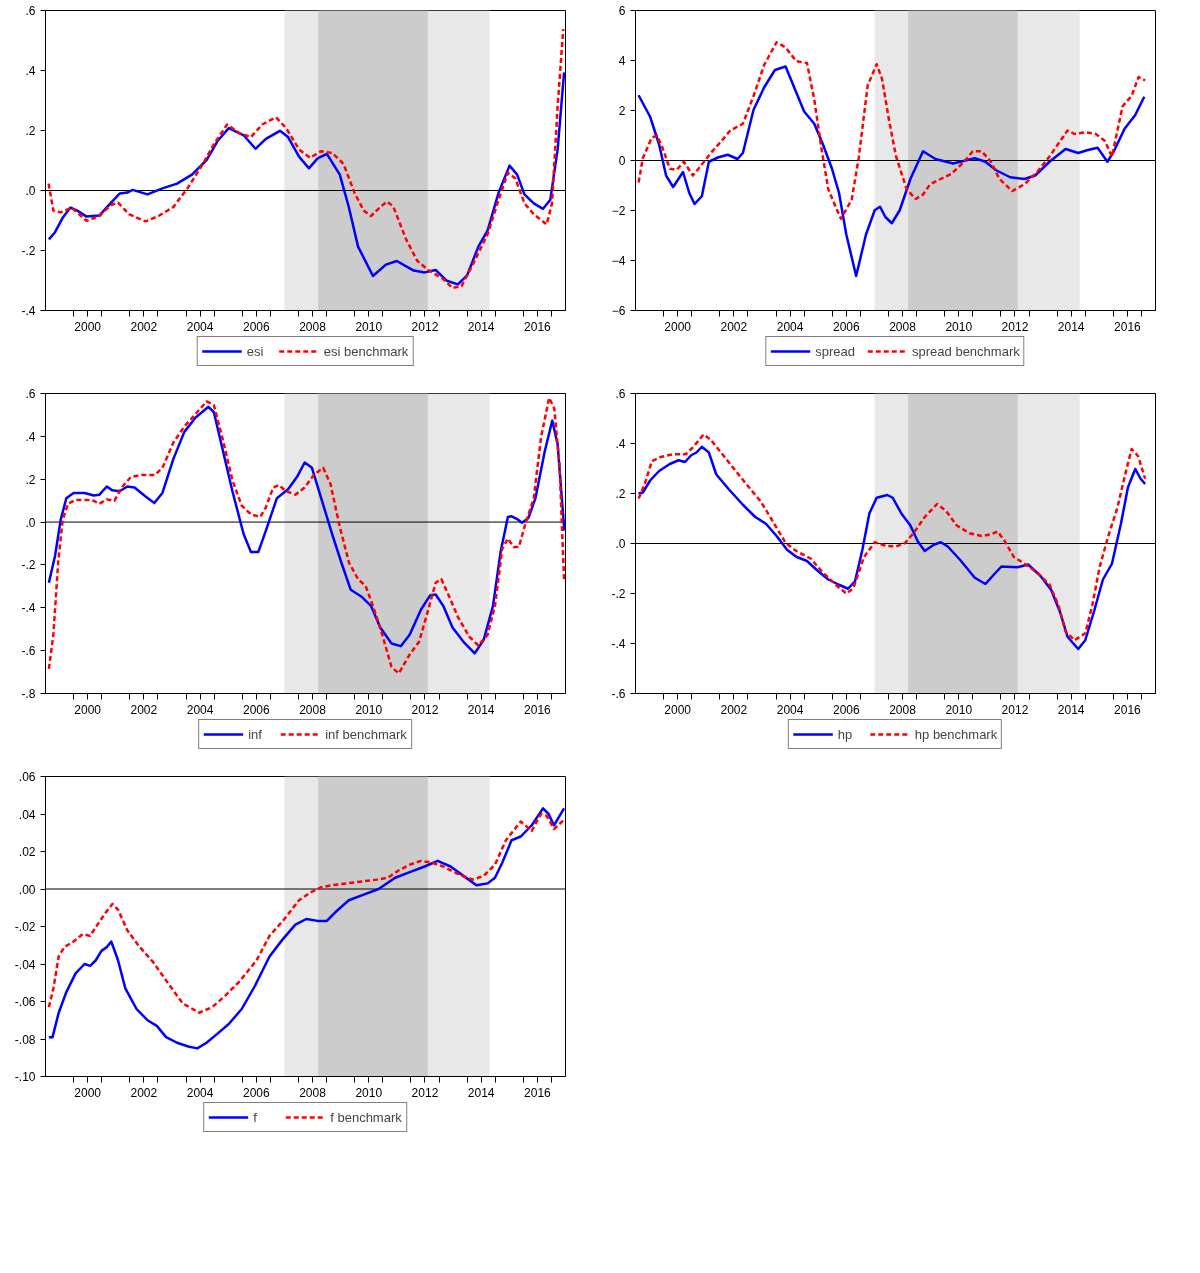 This screenshot has width=1200, height=1273. I want to click on y-tick-label: .04, so click(27, 814).